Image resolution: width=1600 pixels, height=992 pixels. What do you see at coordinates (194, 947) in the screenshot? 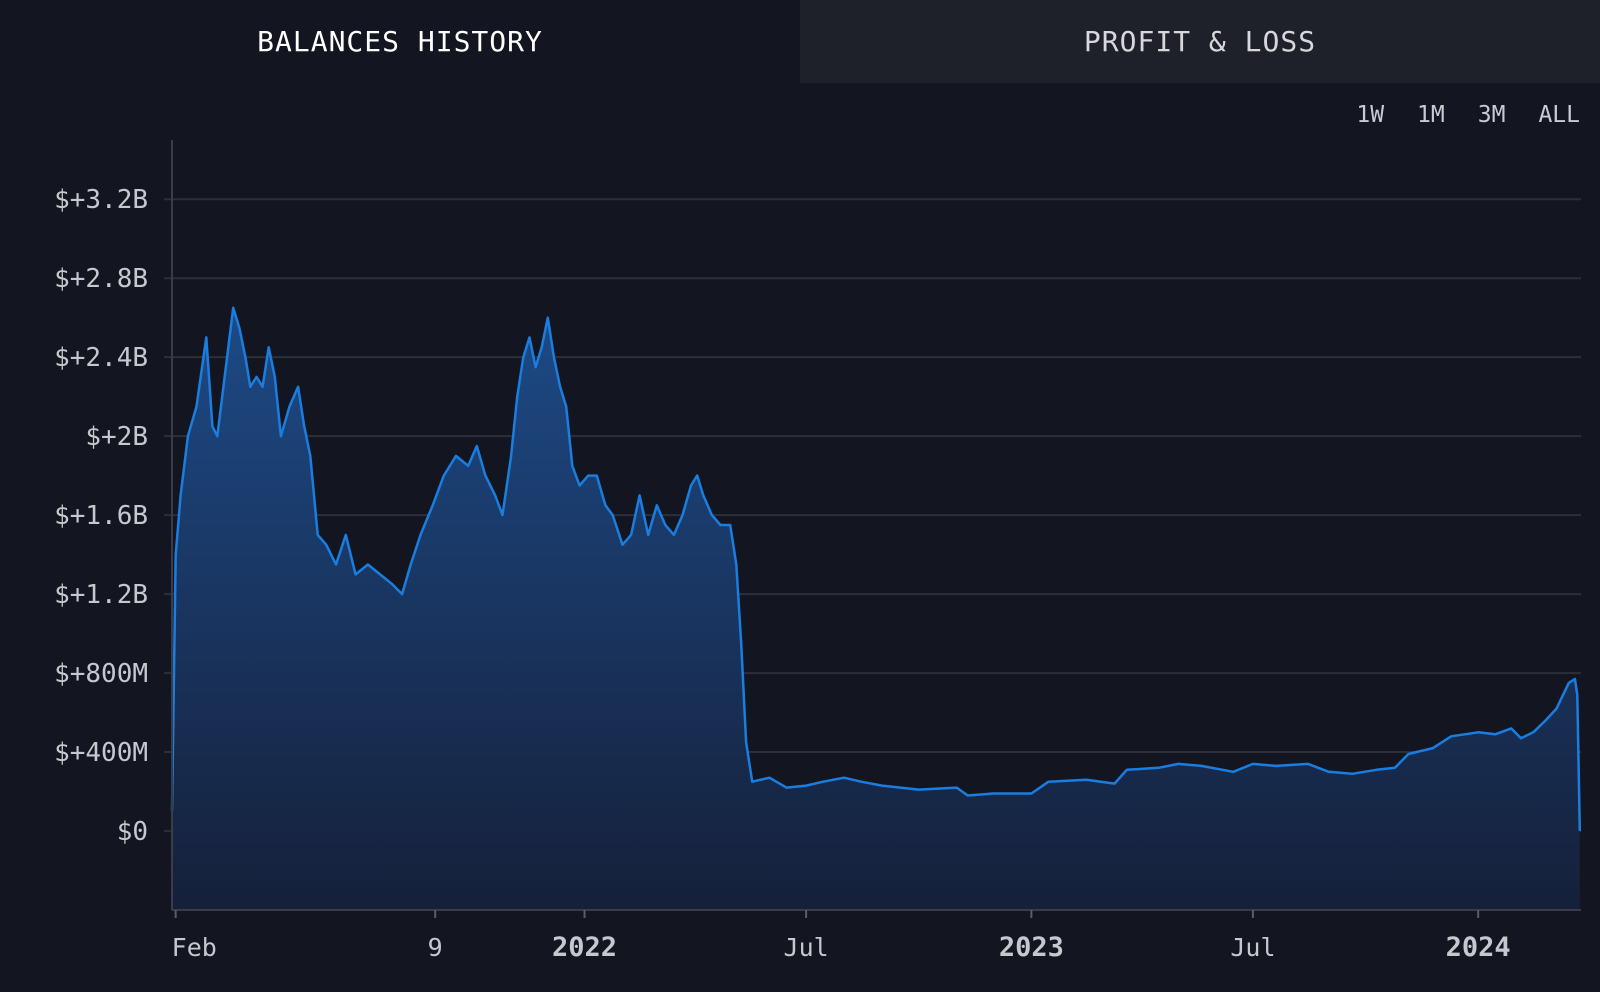
I see `x-tick-label: Feb` at bounding box center [194, 947].